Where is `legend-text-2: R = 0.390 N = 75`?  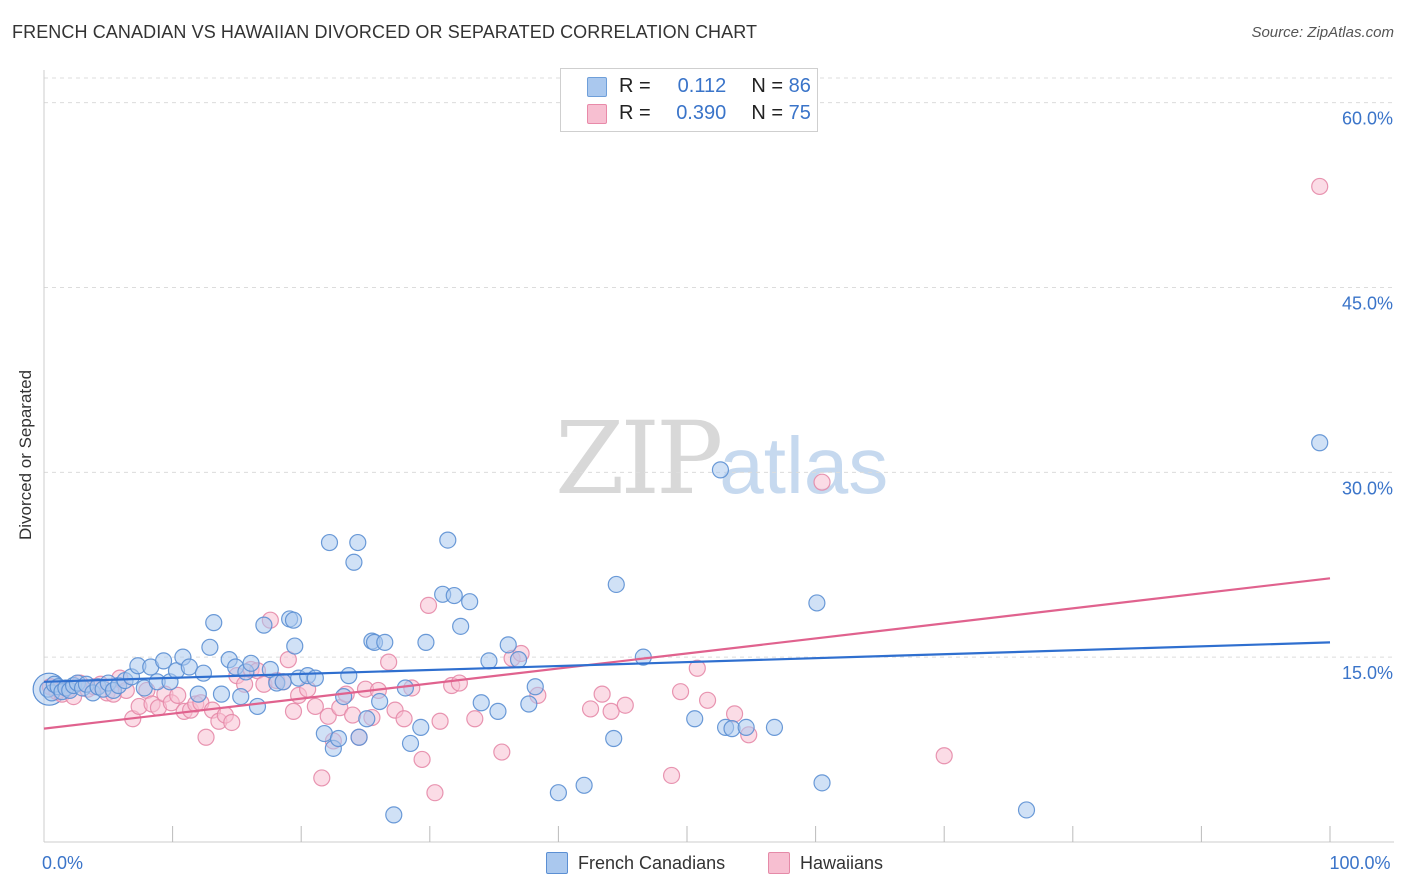 legend-text-2: R = 0.390 N = 75 is located at coordinates (715, 113).